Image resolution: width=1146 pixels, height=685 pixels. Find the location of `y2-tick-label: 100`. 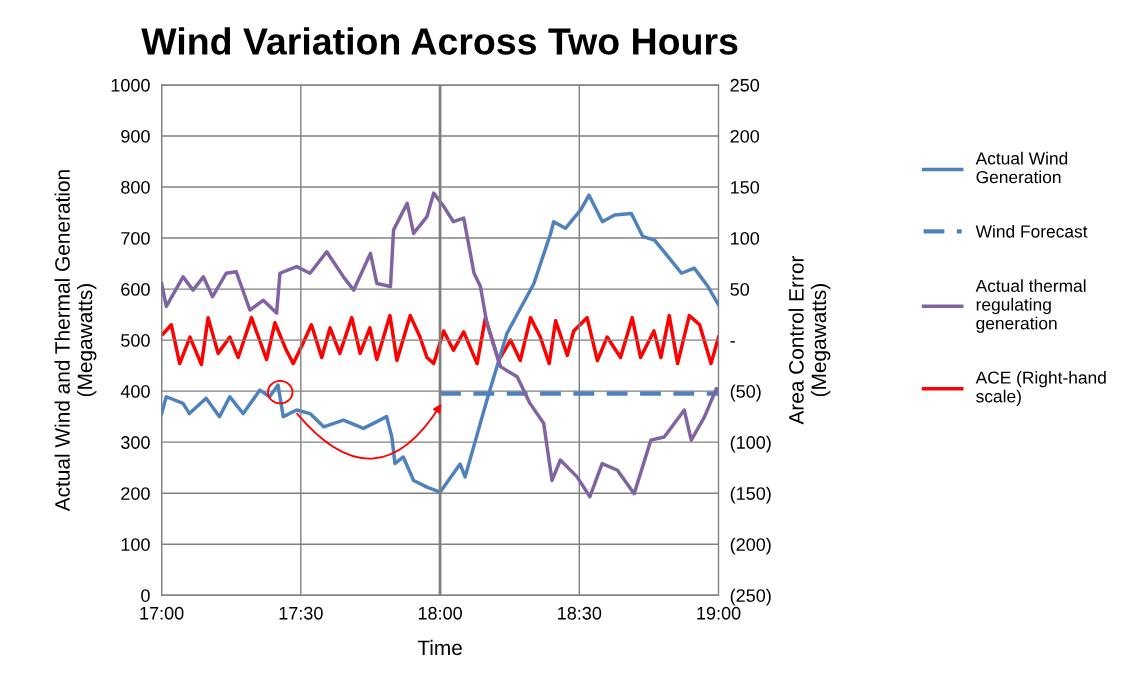

y2-tick-label: 100 is located at coordinates (745, 238).